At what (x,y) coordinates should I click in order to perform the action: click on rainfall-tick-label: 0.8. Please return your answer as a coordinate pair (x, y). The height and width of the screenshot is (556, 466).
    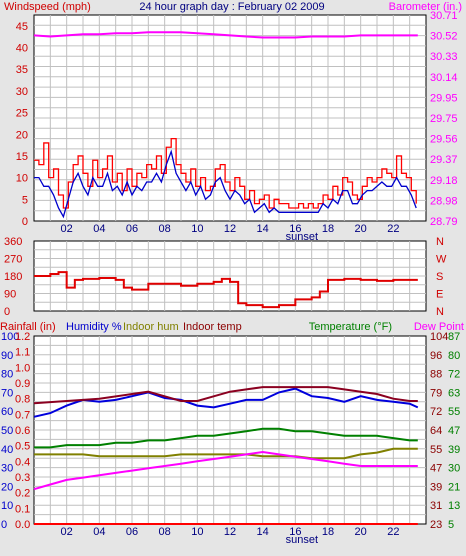
    Looking at the image, I should click on (22, 400).